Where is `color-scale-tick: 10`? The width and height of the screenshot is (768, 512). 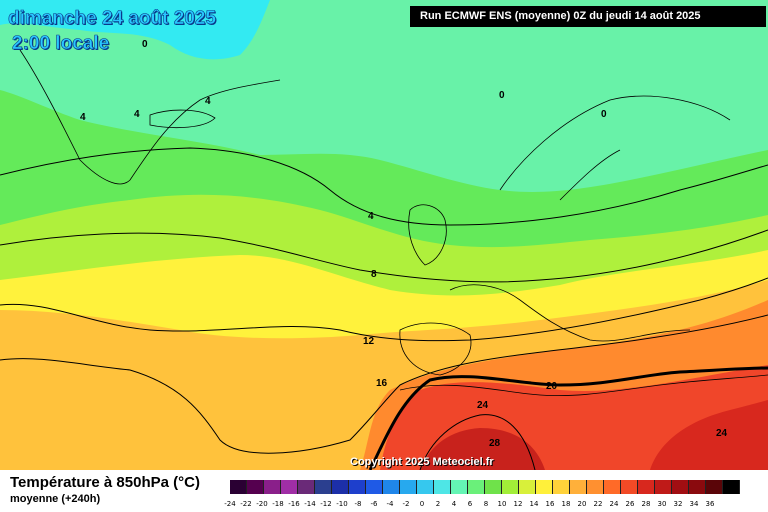
color-scale-tick: 10 is located at coordinates (502, 504).